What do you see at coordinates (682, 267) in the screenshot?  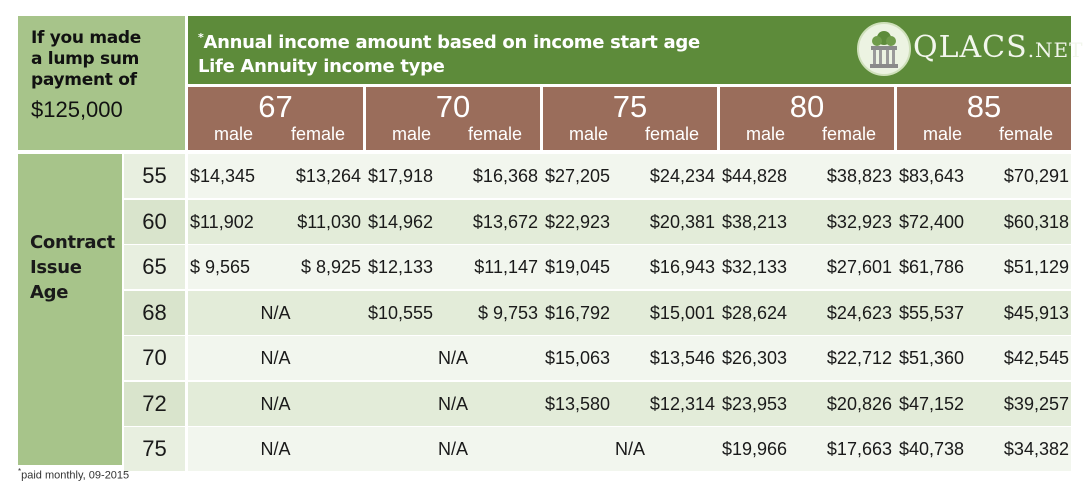 I see `female-income-cell: $16,943` at bounding box center [682, 267].